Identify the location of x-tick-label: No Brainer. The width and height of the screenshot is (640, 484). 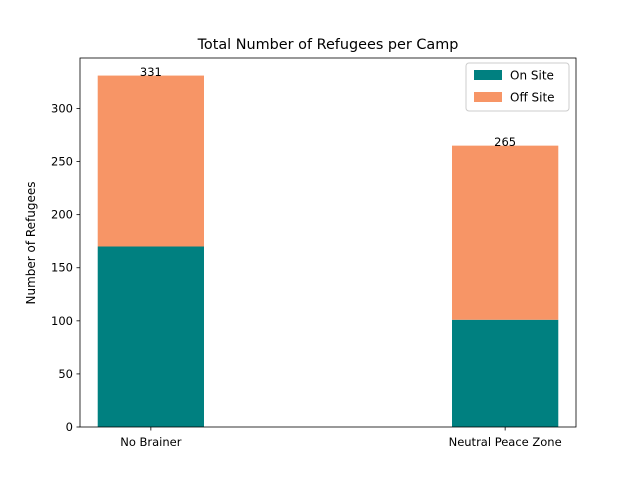
(151, 442).